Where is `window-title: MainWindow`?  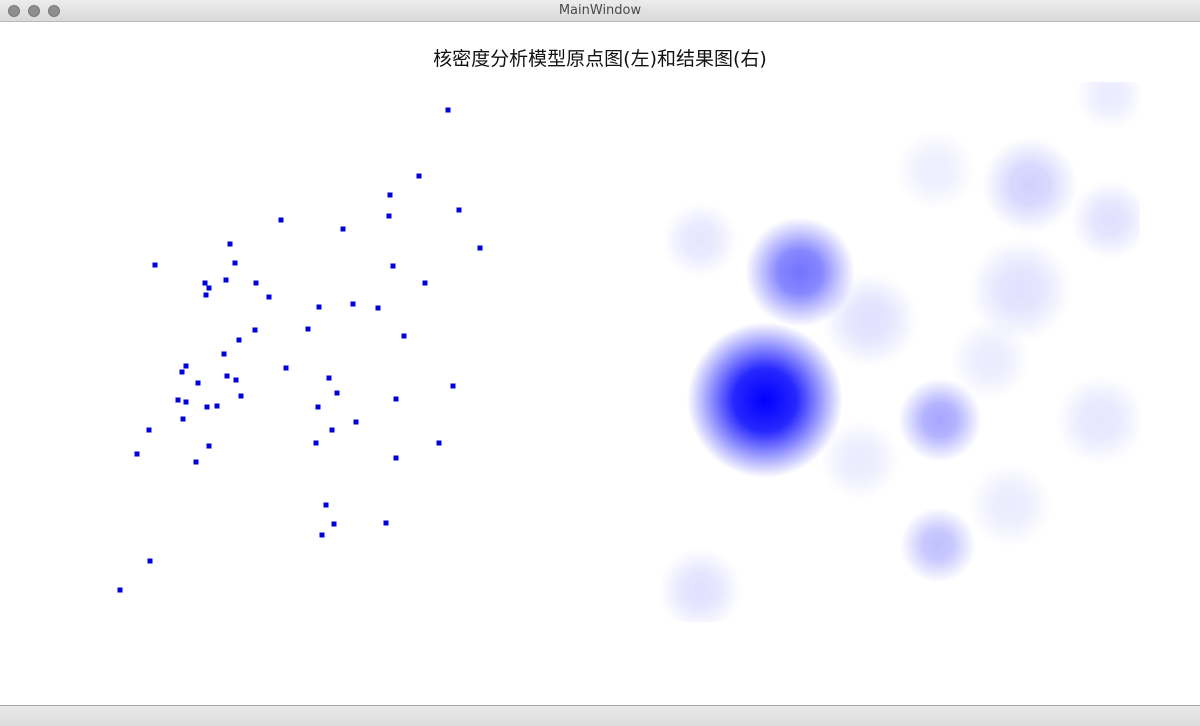 window-title: MainWindow is located at coordinates (600, 10).